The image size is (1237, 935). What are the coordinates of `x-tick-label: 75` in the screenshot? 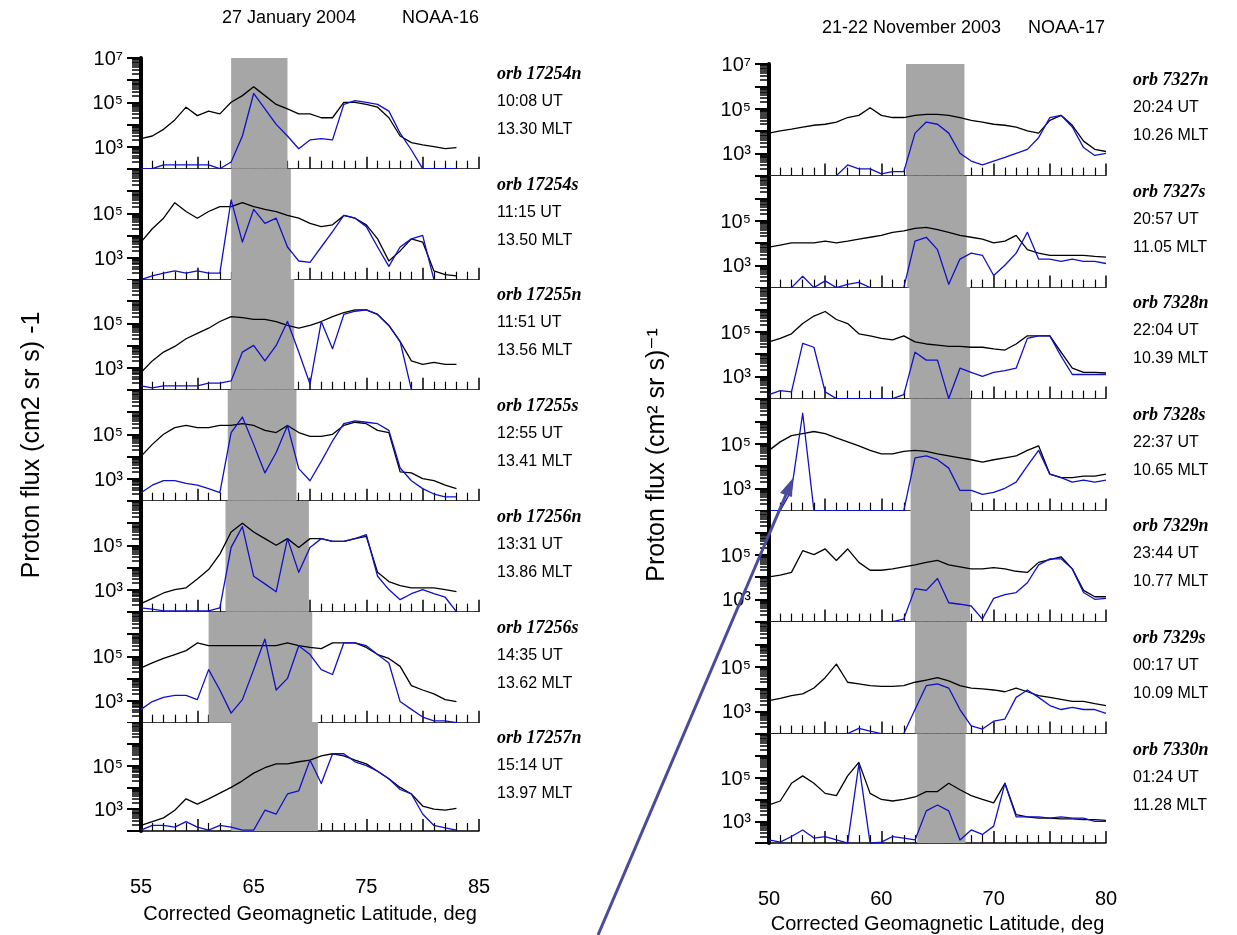 It's located at (366, 886).